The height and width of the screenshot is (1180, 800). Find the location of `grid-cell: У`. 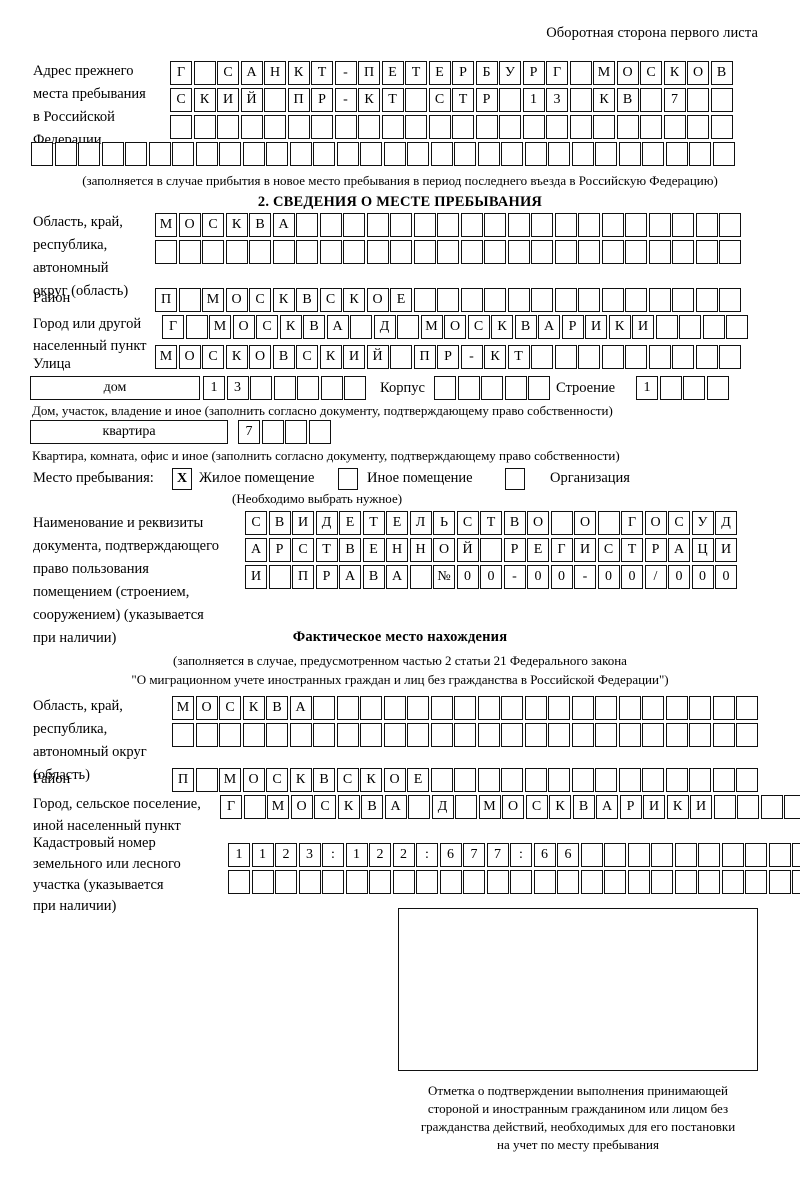

grid-cell: У is located at coordinates (702, 523).